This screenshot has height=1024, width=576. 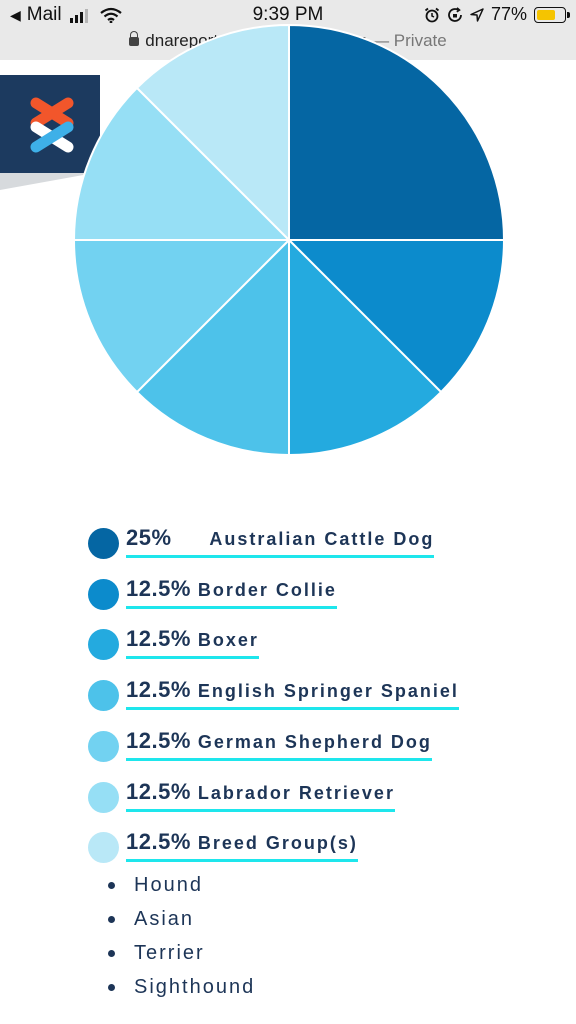 I want to click on breed-group-label: Hound, so click(x=168, y=884).